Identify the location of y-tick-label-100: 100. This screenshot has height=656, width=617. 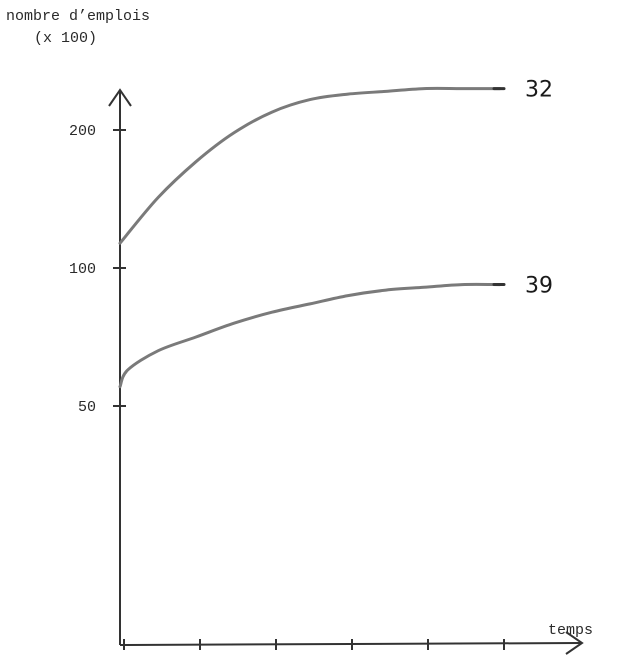
(82, 269).